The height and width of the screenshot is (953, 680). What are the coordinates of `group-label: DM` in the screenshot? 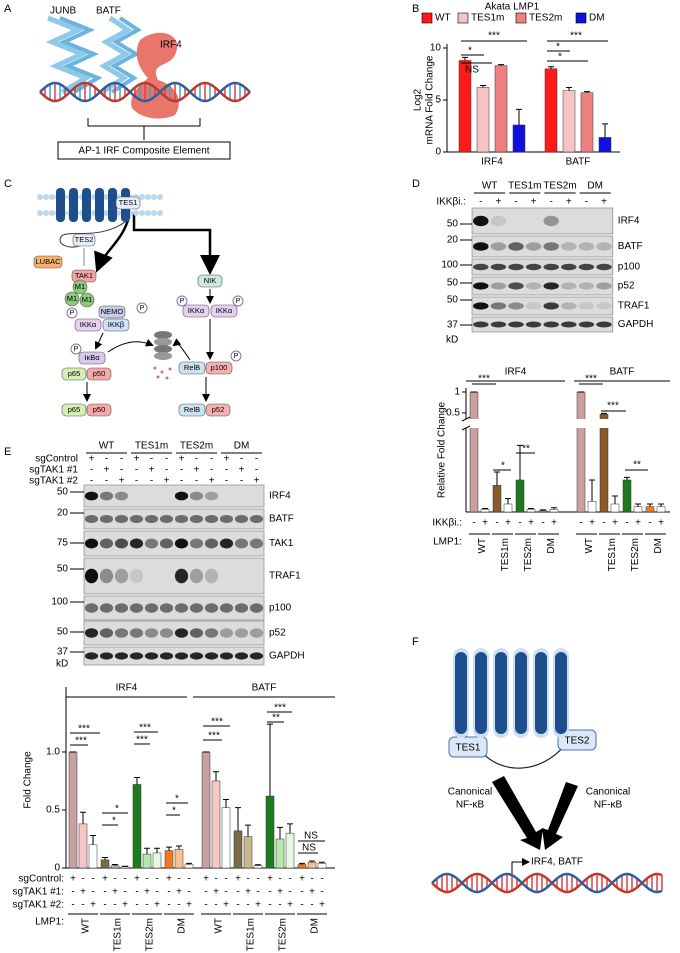 It's located at (658, 546).